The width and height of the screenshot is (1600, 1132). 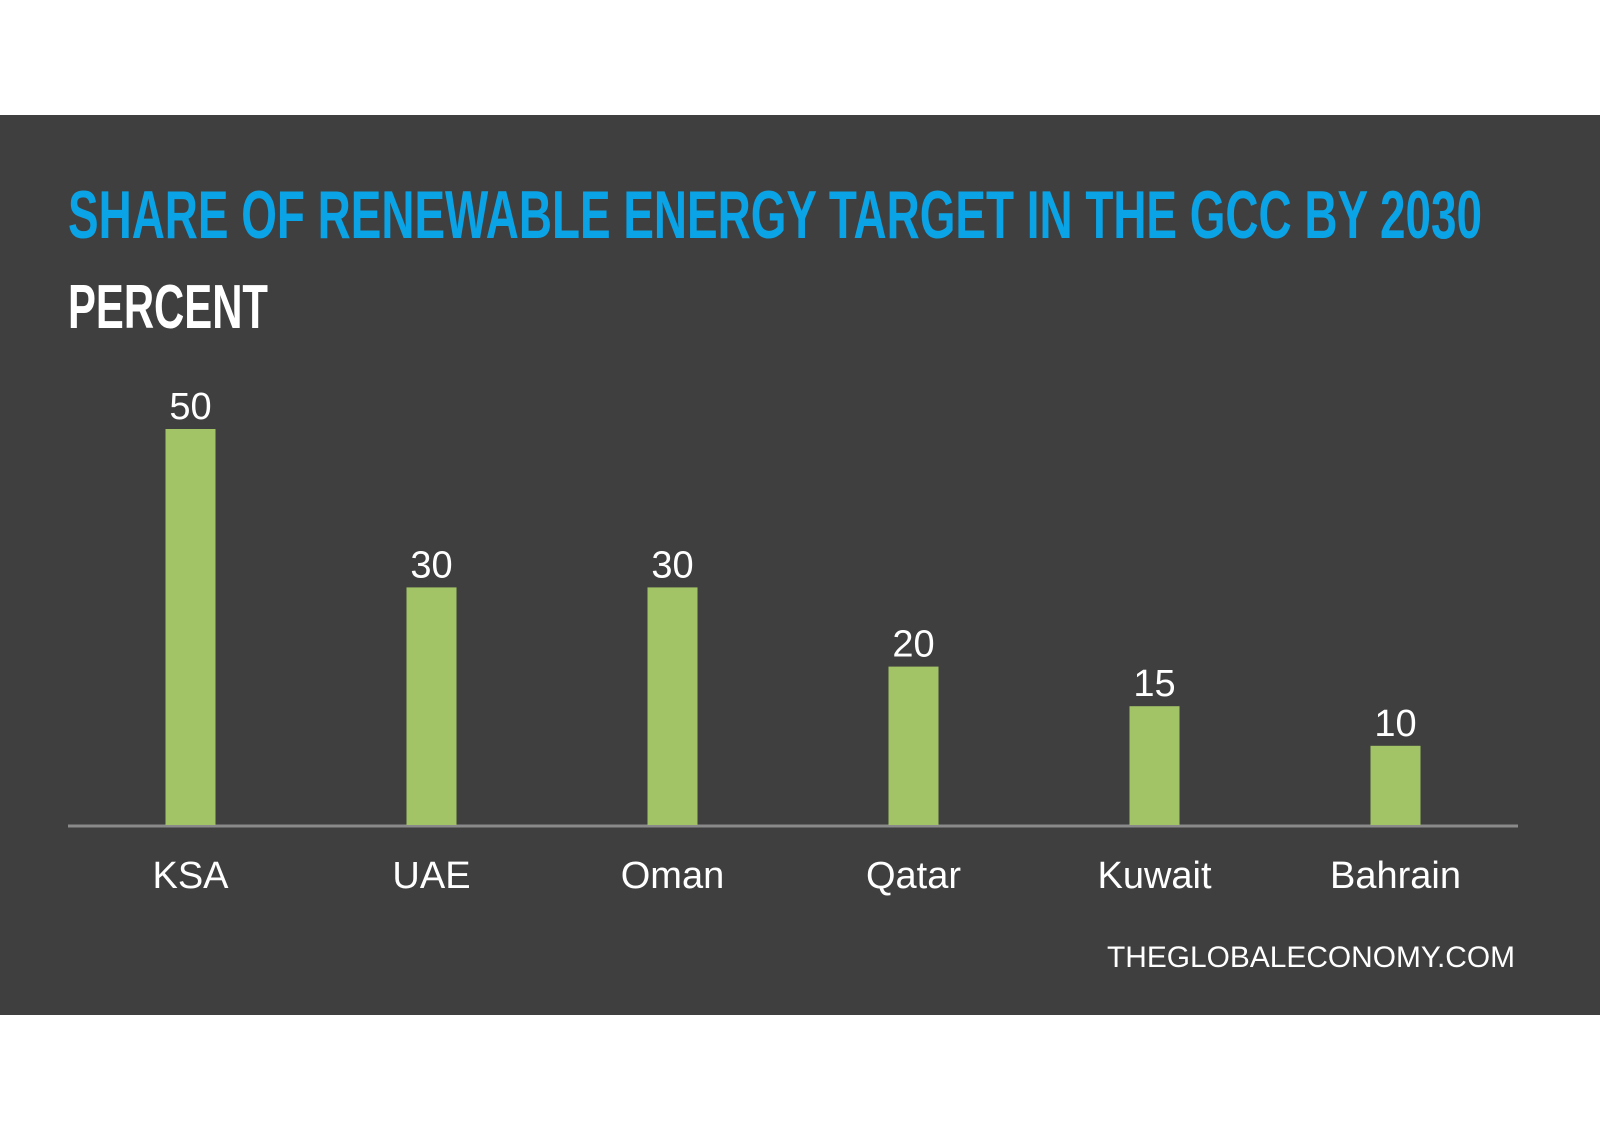 I want to click on x-tick-label: Qatar, so click(x=913, y=876).